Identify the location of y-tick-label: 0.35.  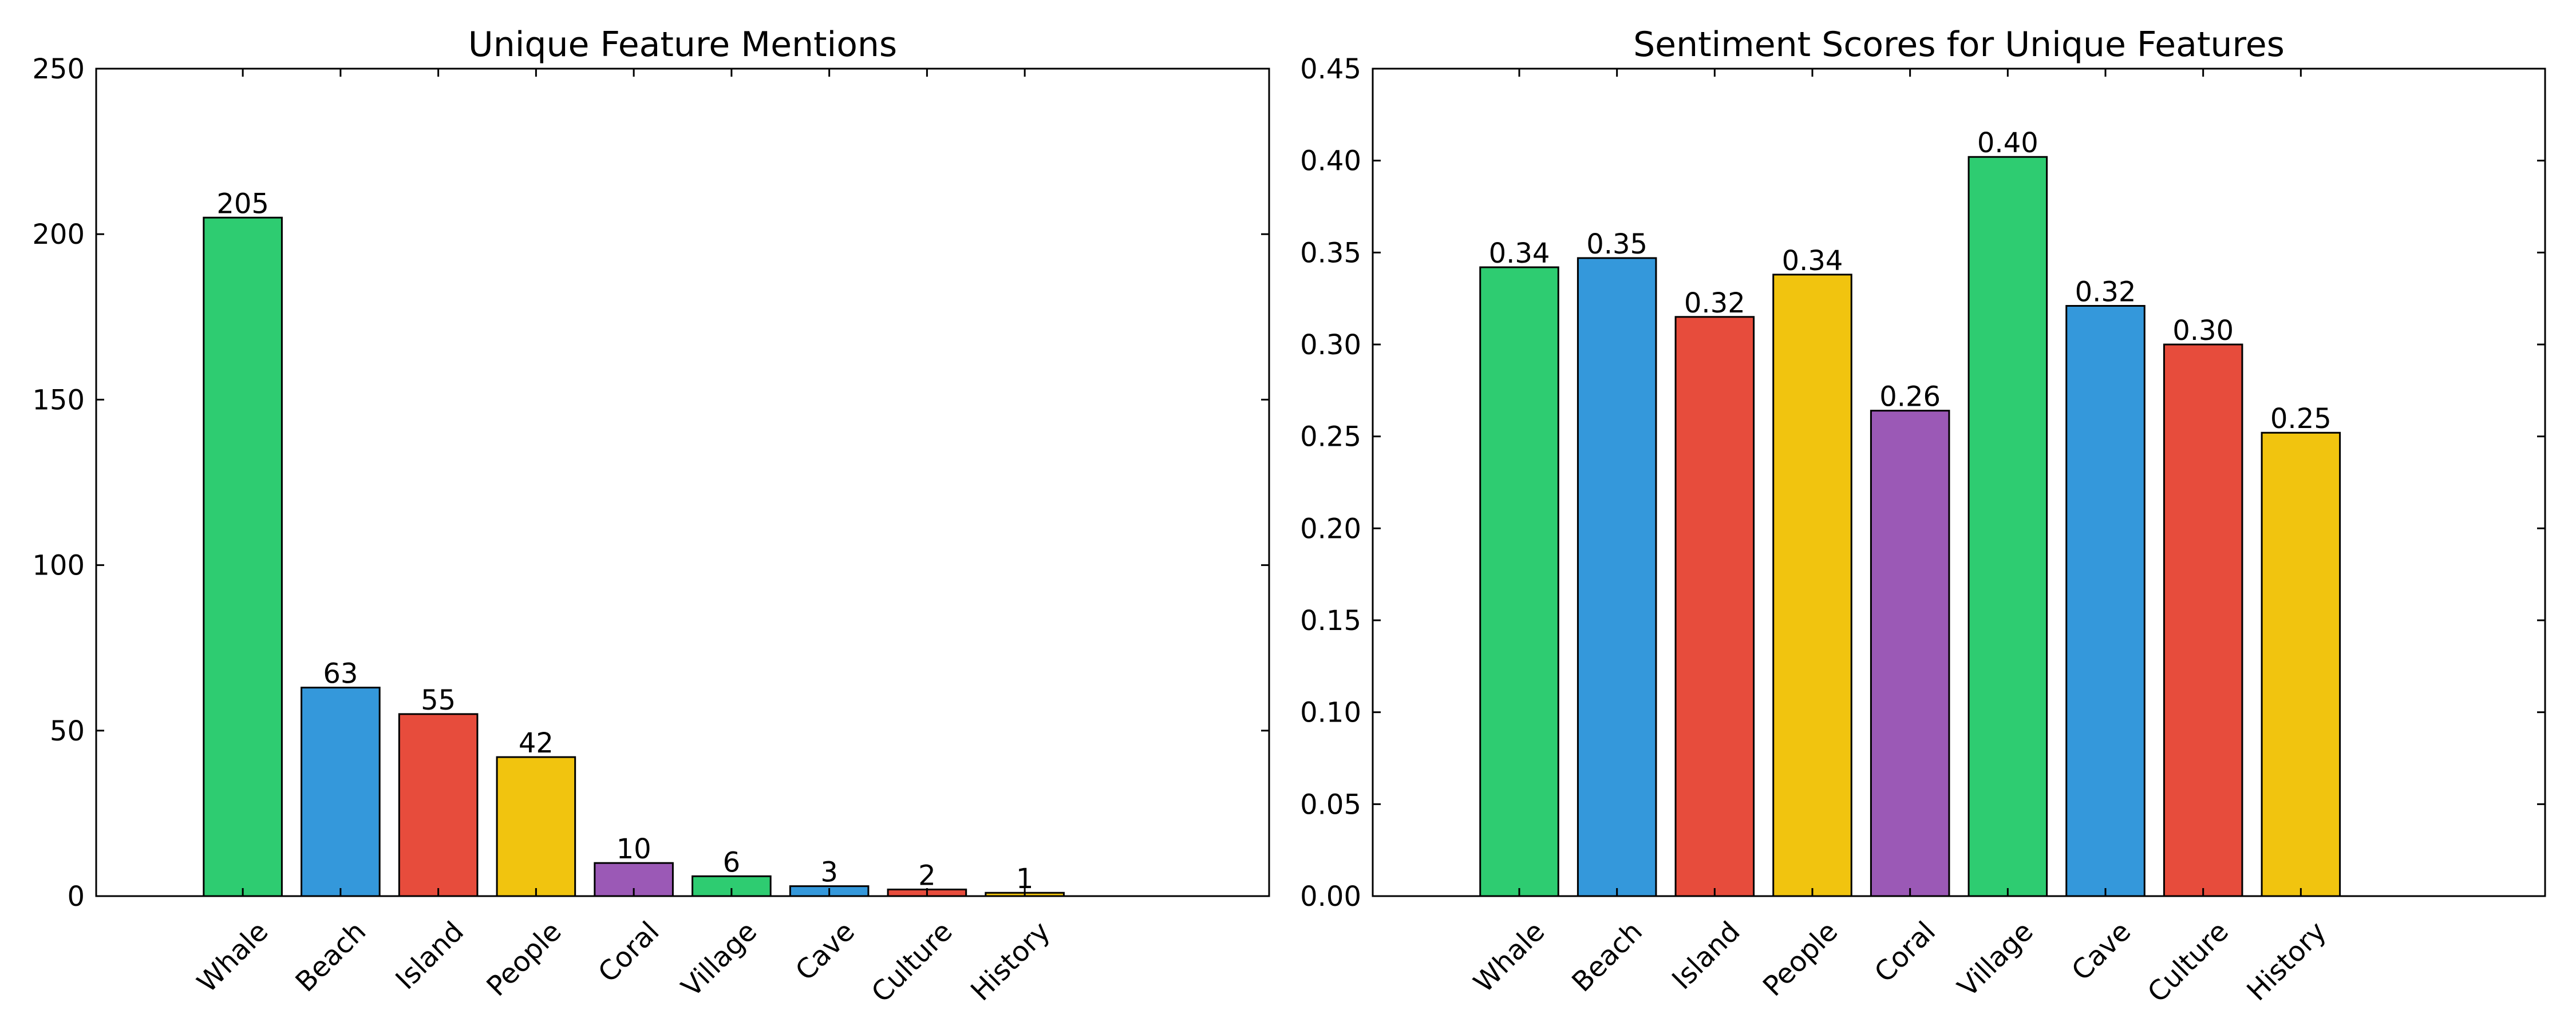
(1330, 253).